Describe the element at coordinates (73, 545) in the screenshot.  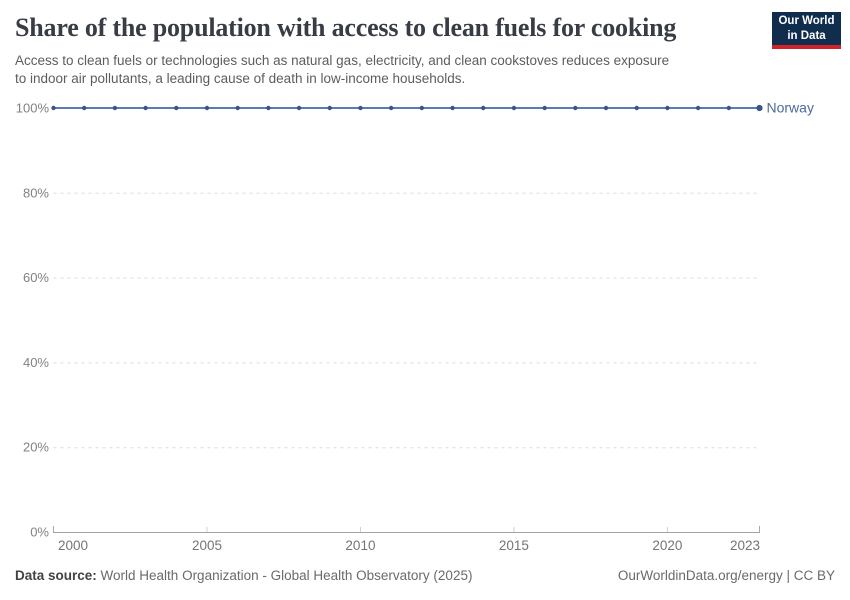
I see `x-axis-tick-label: 2000` at that location.